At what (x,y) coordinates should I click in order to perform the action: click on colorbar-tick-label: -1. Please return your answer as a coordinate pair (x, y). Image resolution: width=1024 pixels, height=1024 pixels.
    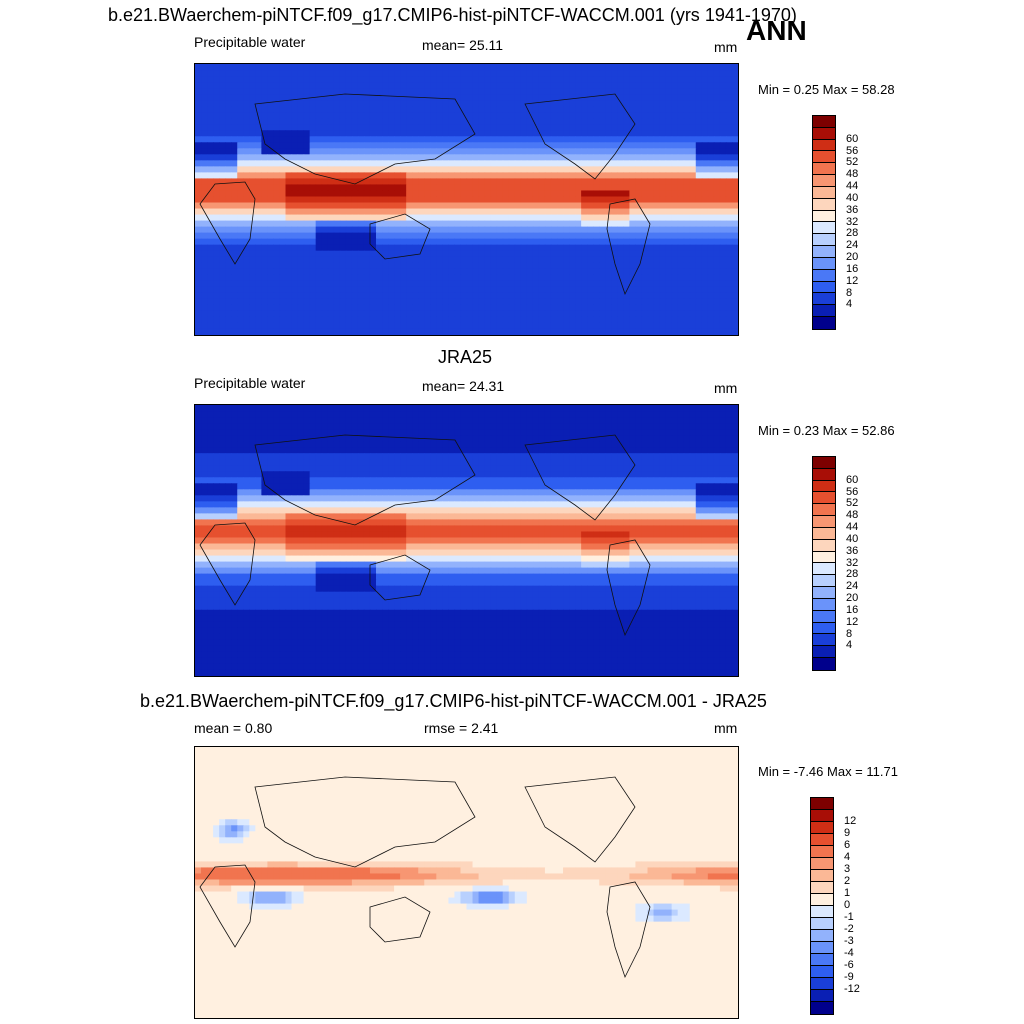
    Looking at the image, I should click on (849, 917).